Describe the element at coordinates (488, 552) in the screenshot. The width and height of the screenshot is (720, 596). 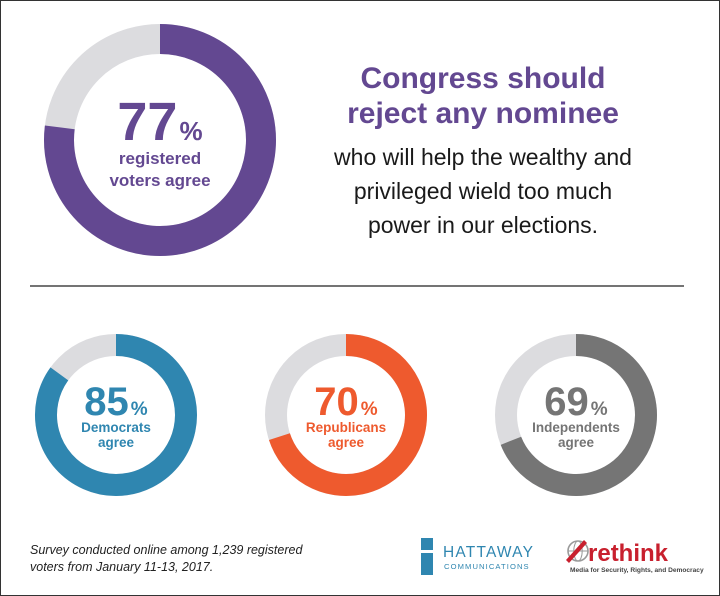
I see `hattaway-name: HATTAWAY` at that location.